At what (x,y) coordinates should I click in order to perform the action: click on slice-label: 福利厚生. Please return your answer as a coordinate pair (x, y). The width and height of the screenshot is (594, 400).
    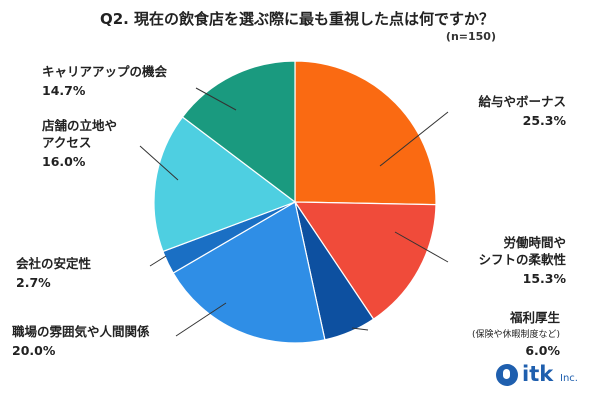
    Looking at the image, I should click on (535, 317).